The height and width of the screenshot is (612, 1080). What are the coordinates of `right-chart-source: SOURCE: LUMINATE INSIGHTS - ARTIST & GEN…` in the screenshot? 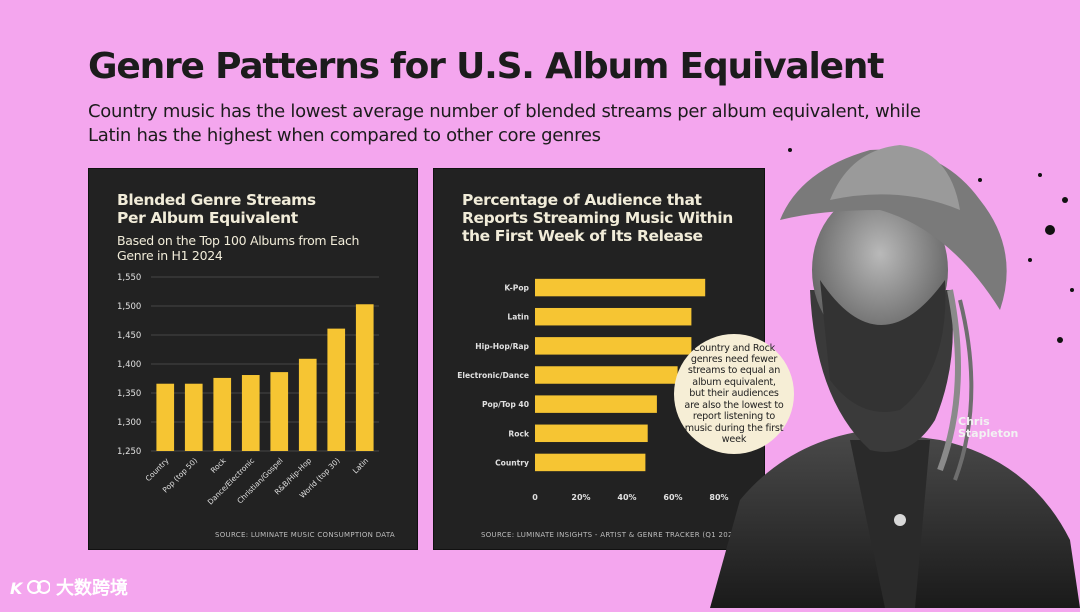 It's located at (611, 535).